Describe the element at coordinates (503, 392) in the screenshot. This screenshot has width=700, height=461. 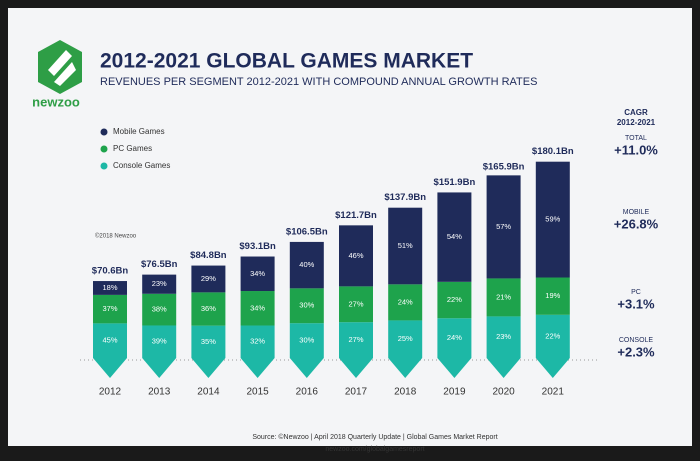
I see `x-tick-label: 2020` at that location.